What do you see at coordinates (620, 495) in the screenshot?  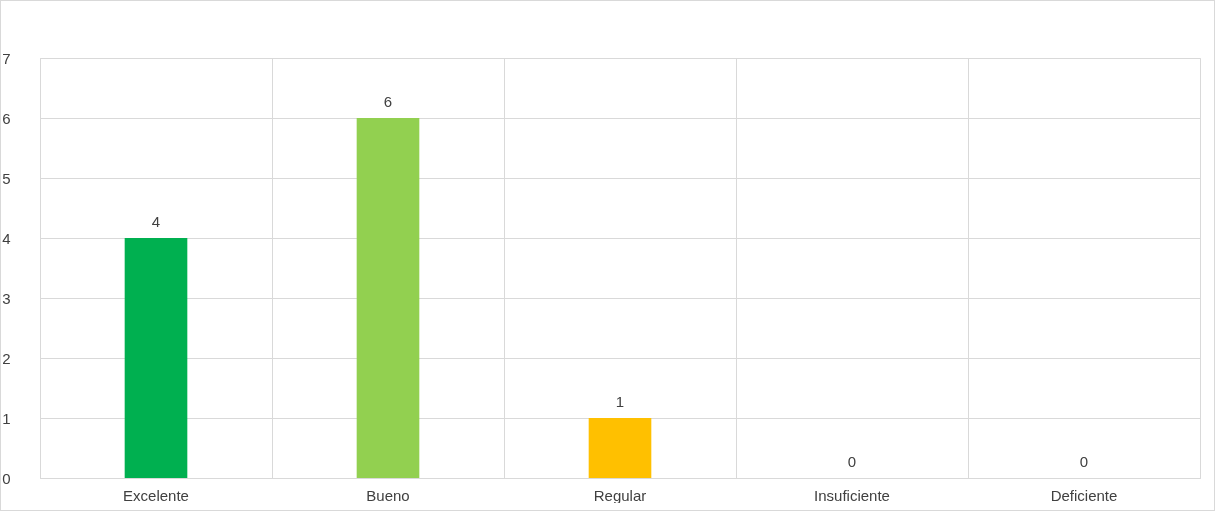 I see `x-tick-label: Regular` at bounding box center [620, 495].